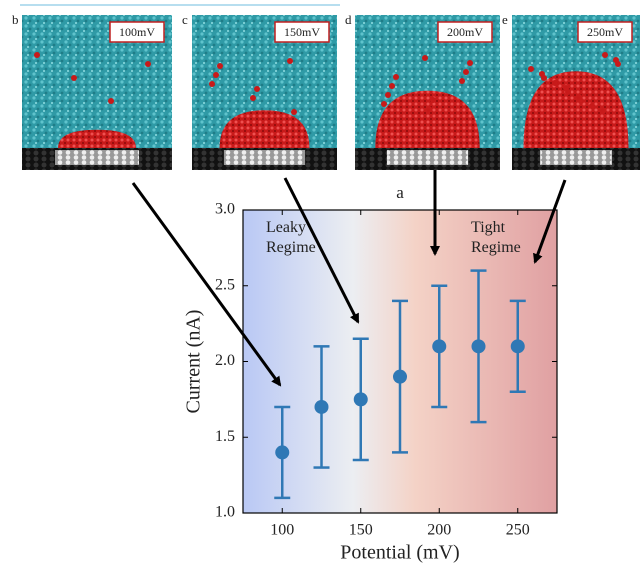 The height and width of the screenshot is (565, 643). What do you see at coordinates (225, 360) in the screenshot?
I see `y-tick-label: 2.0` at bounding box center [225, 360].